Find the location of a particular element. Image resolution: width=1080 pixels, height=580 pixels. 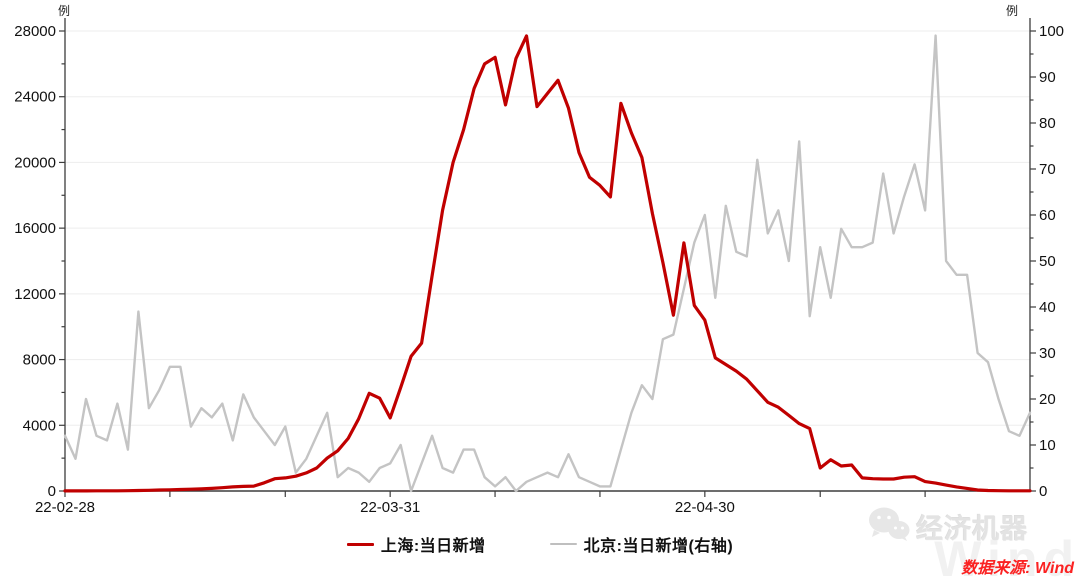

data-source-note: 数据来源: Wind is located at coordinates (1017, 568).